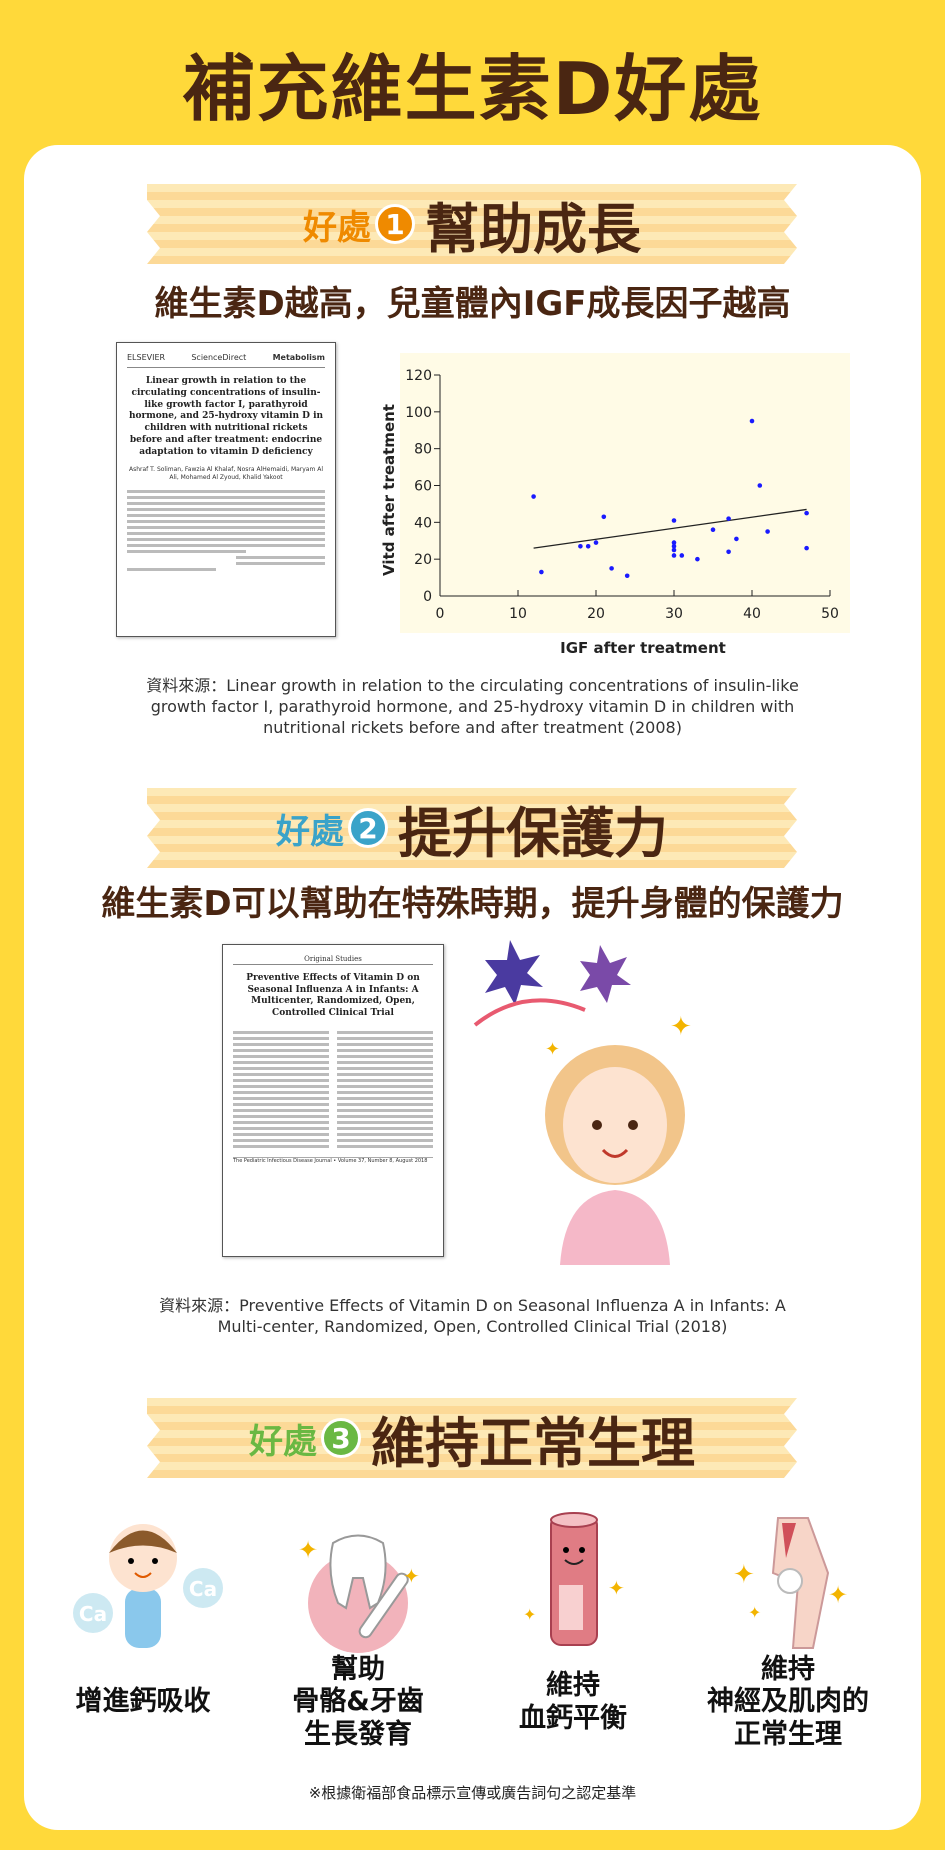 This screenshot has height=1850, width=945. I want to click on section-1-subtitle: 維生素D越高，兒童體內IGF成長因子越高, so click(472, 304).